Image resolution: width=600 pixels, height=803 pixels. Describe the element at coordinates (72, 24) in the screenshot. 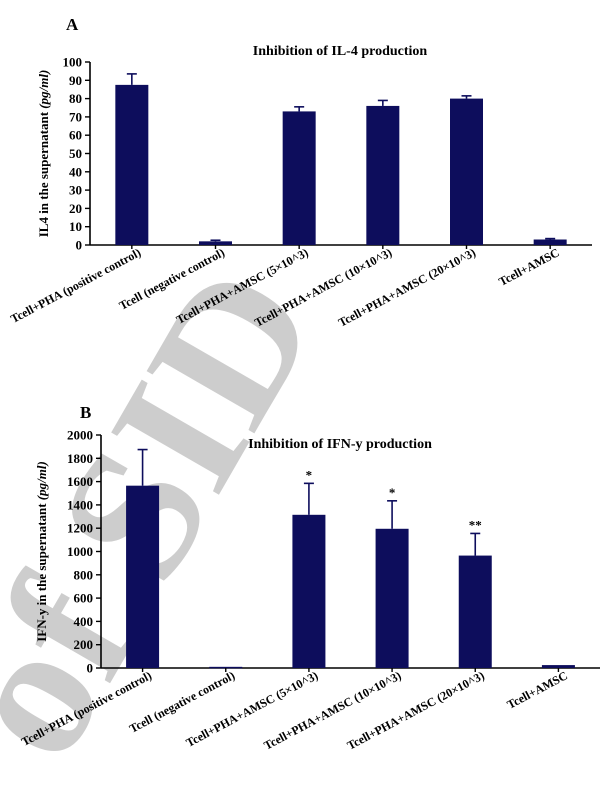

I see `panel-letter: A` at that location.